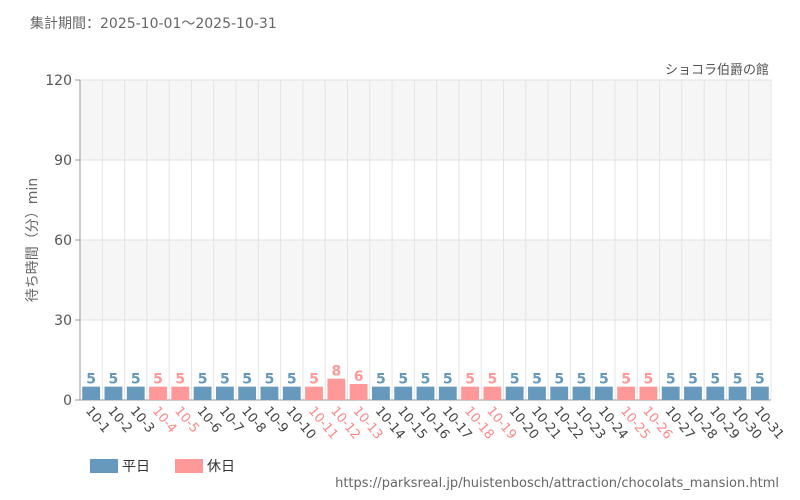  I want to click on value-label-10-17: 5, so click(448, 380).